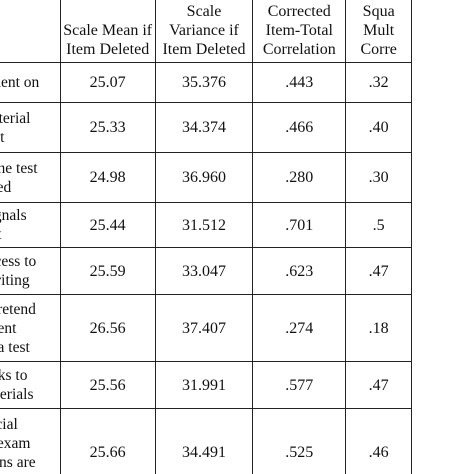 This screenshot has height=474, width=474. Describe the element at coordinates (107, 225) in the screenshot. I see `scale-mean-cell: 25.44` at that location.